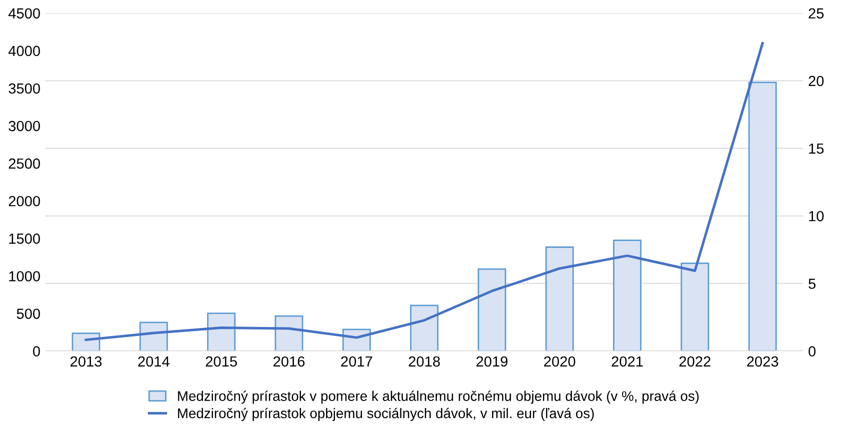 The width and height of the screenshot is (841, 424). Describe the element at coordinates (386, 414) in the screenshot. I see `legend-label: Medziročný prírastok opbjemu sociálnych dávok, v mil. eur (ľavá os)` at that location.